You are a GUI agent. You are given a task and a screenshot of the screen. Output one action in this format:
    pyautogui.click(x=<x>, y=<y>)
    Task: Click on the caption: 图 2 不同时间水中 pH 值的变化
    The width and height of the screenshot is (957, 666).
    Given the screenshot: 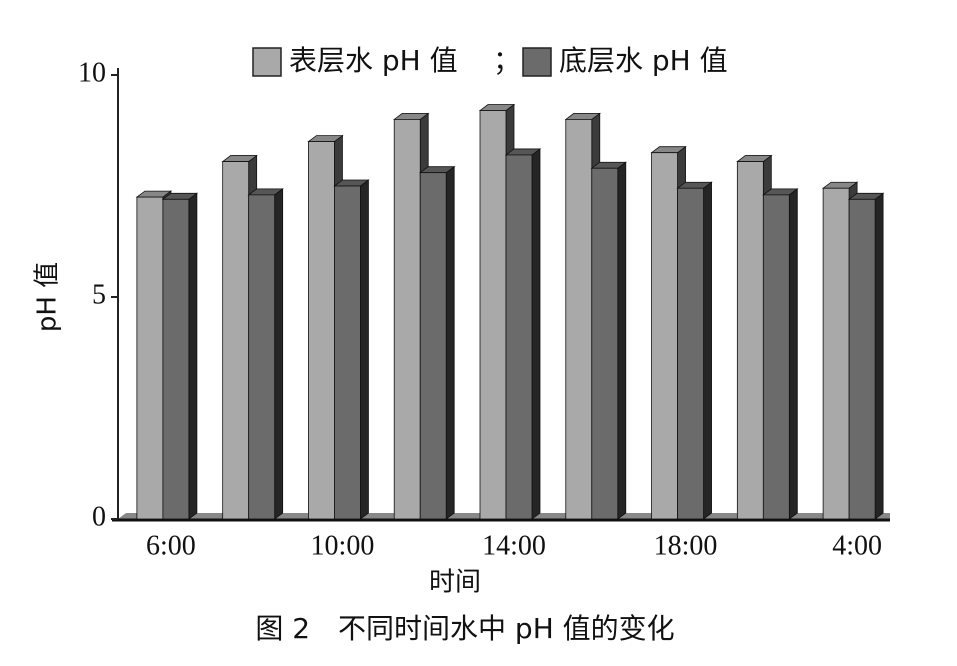 What is the action you would take?
    pyautogui.click(x=464, y=628)
    